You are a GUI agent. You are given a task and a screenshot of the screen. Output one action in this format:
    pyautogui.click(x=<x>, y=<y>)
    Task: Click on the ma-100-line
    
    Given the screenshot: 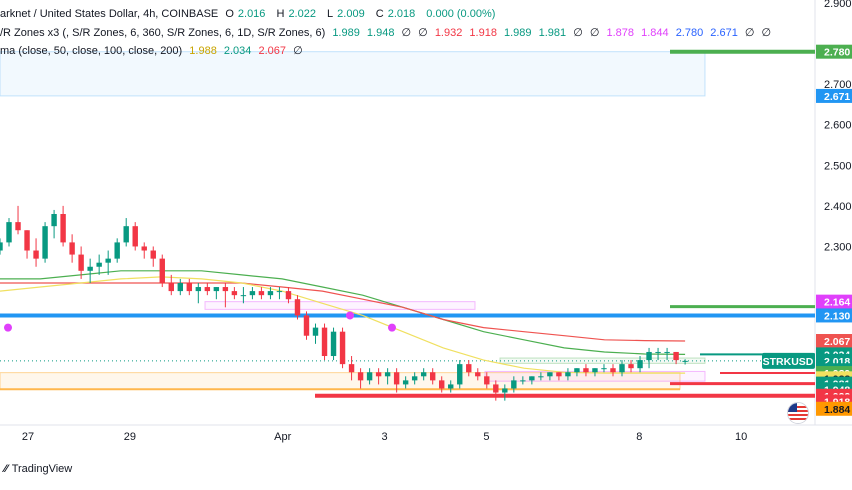 What is the action you would take?
    pyautogui.click(x=343, y=312)
    